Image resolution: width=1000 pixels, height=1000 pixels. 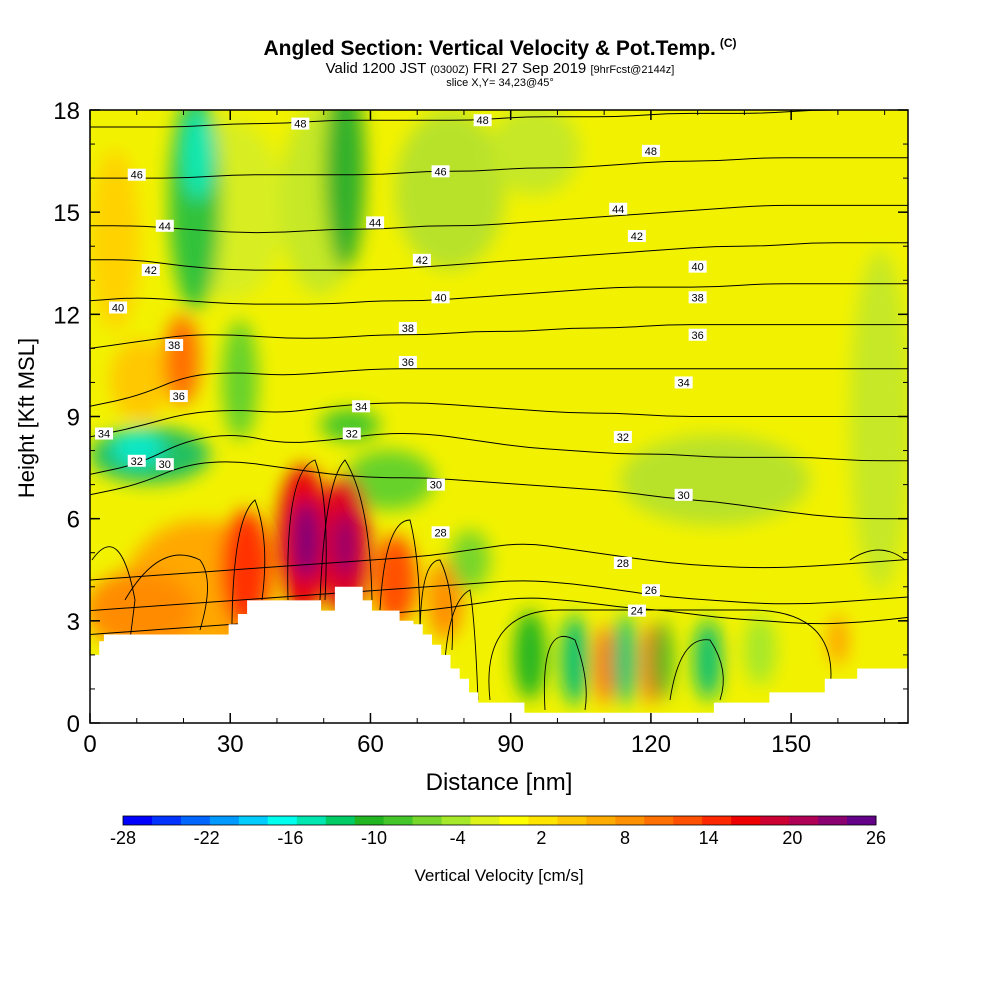 I want to click on y-axis-label: Height [Kft MSL], so click(x=26, y=418).